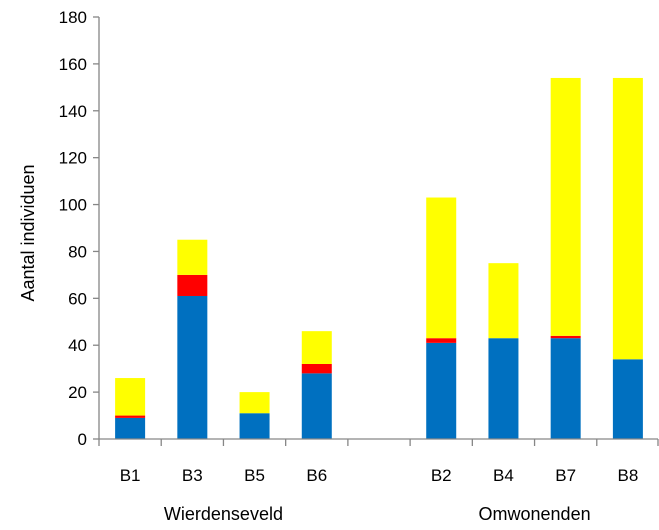 This screenshot has width=659, height=530. I want to click on bar-segment-B5-s1, so click(254, 426).